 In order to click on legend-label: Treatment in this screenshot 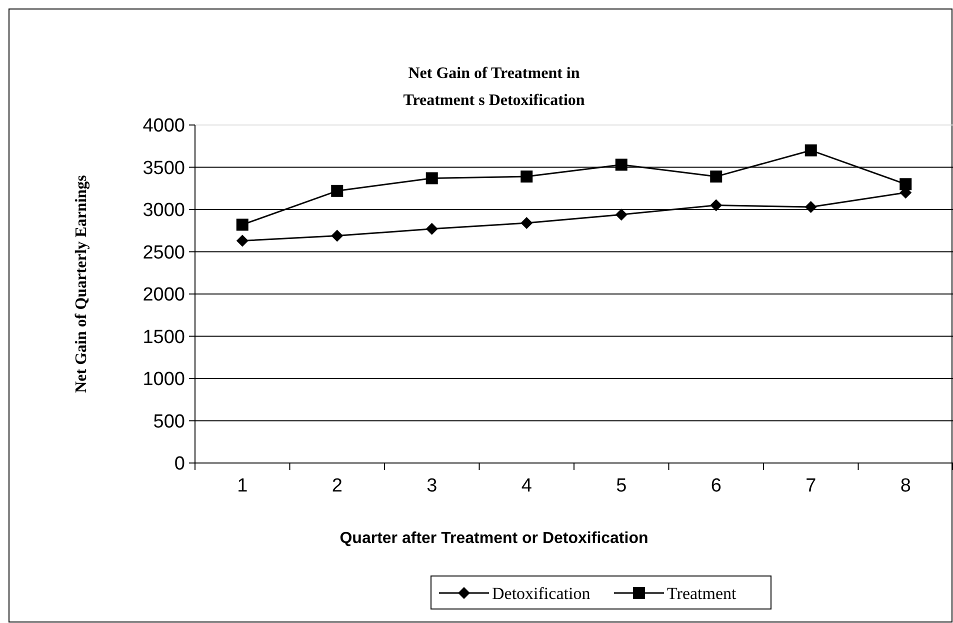, I will do `click(702, 593)`.